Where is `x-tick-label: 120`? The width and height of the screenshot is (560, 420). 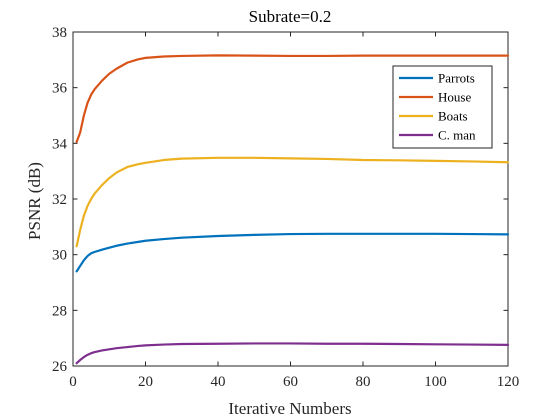
x-tick-label: 120 is located at coordinates (508, 382).